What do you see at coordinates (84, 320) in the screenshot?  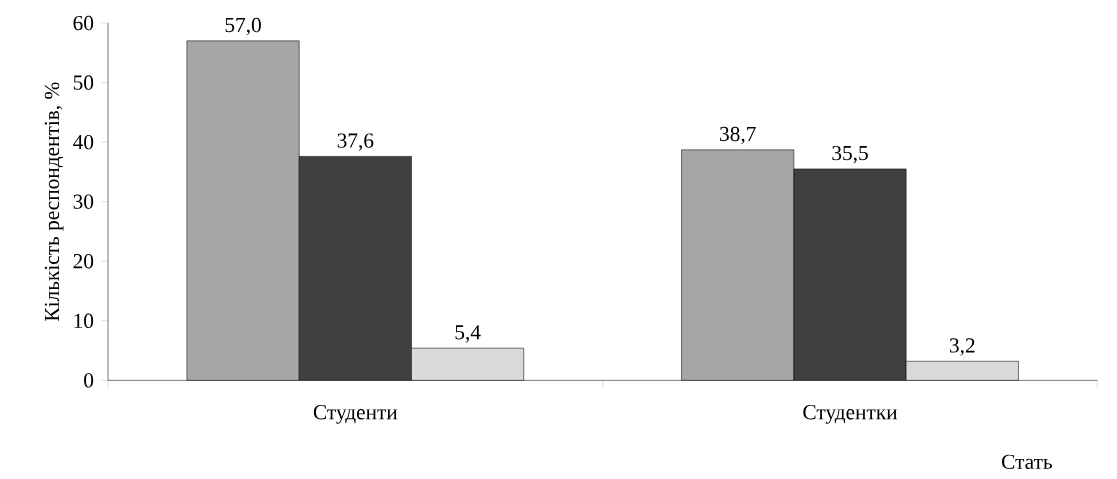 I see `y-tick-label: 10` at bounding box center [84, 320].